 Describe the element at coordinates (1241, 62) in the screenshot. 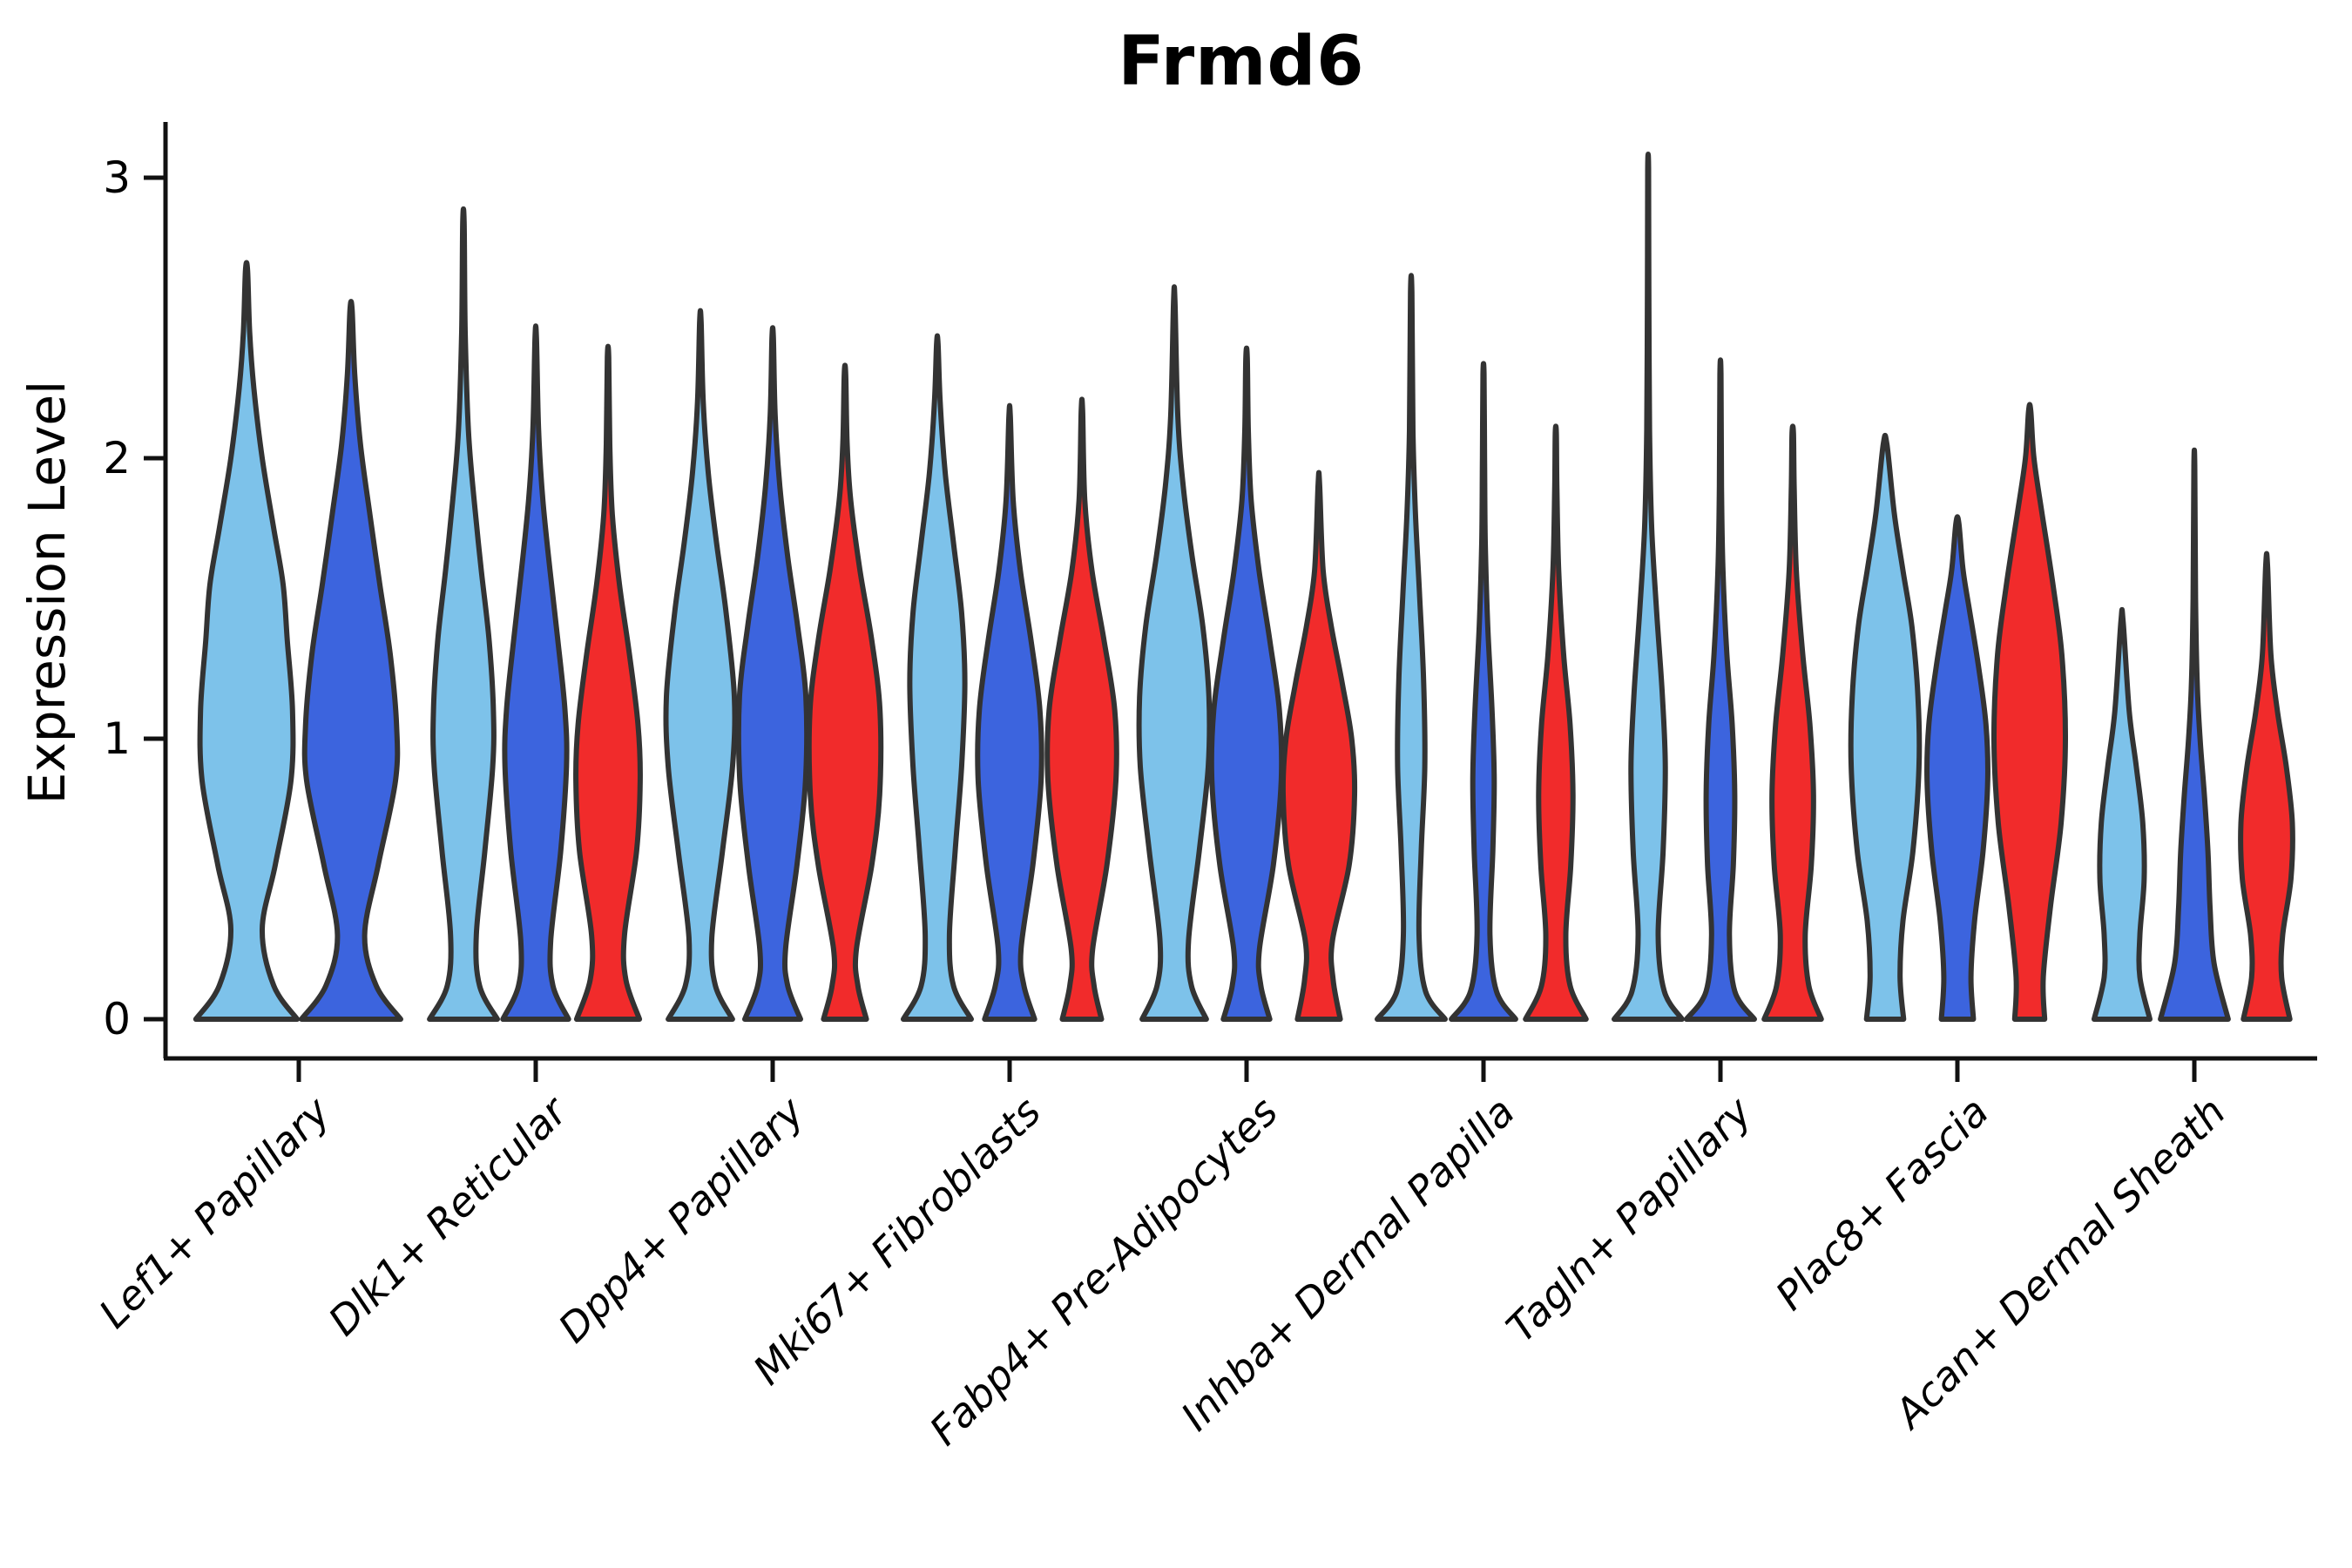

I see `chart-title: Frmd6` at that location.